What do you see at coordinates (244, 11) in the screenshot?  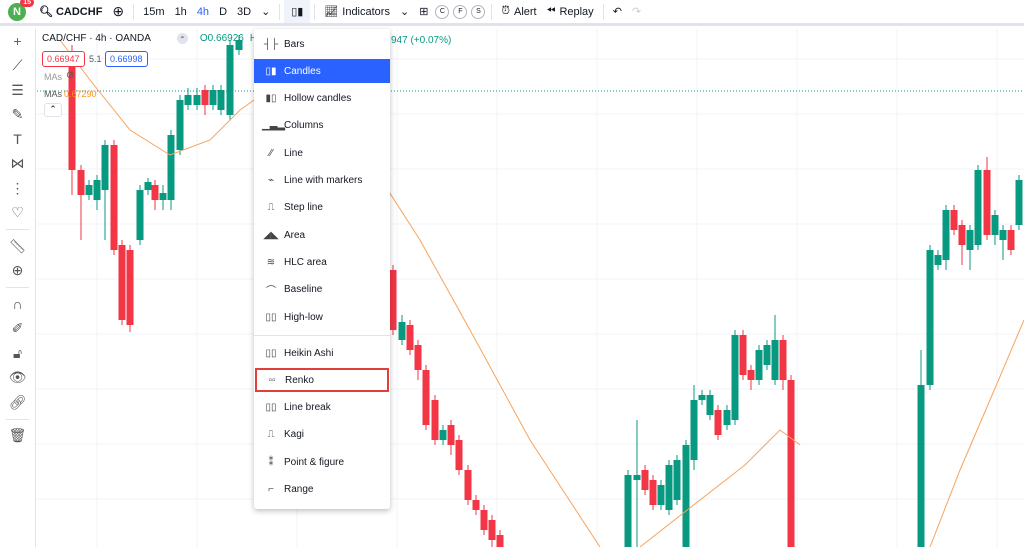 I see `interval-3D: 3D` at bounding box center [244, 11].